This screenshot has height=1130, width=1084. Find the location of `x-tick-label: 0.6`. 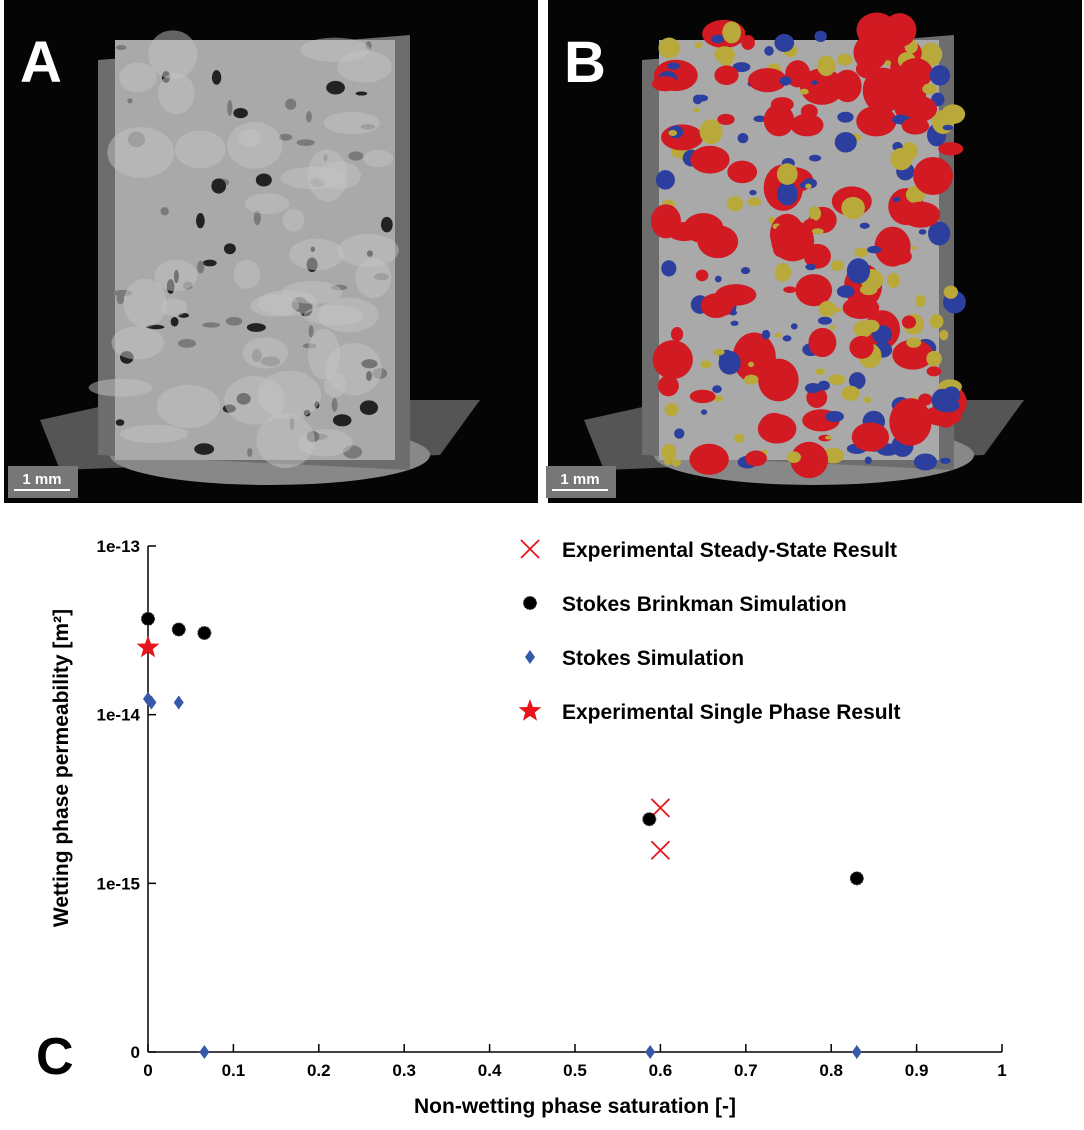

x-tick-label: 0.6 is located at coordinates (661, 1070).